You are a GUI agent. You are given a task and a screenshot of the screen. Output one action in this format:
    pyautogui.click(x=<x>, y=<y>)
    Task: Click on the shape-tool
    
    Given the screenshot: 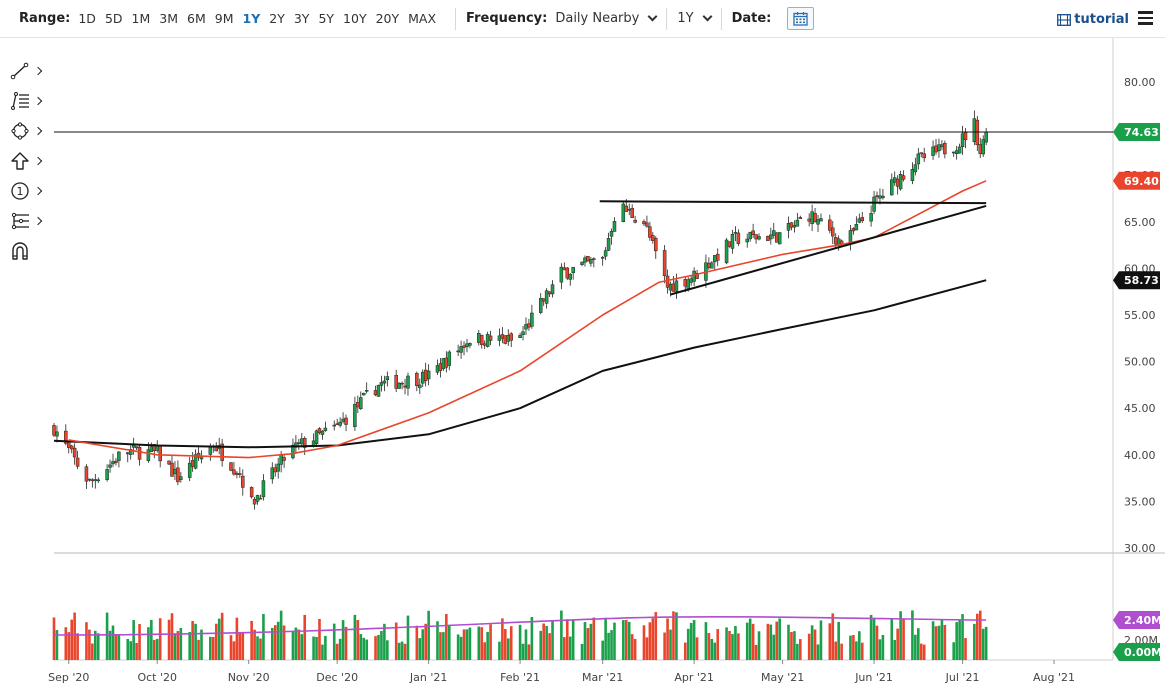 What is the action you would take?
    pyautogui.click(x=28, y=131)
    